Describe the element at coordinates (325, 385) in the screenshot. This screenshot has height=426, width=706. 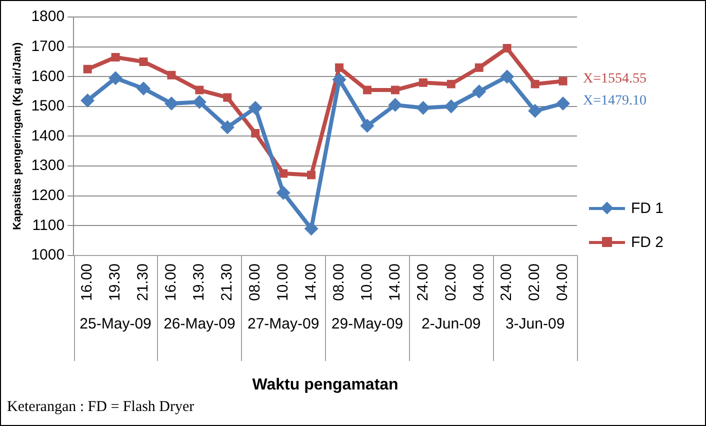
I see `x-axis-title: Waktu pengamatan` at that location.